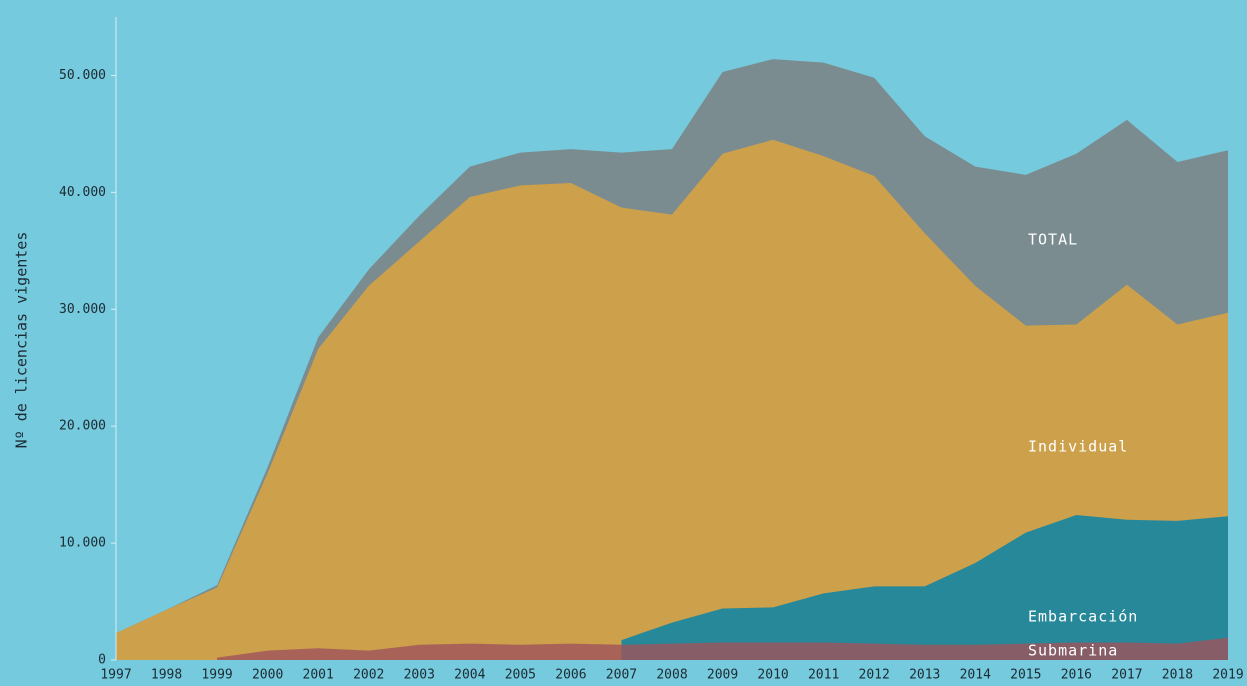  What do you see at coordinates (82, 426) in the screenshot?
I see `y-tick-label: 20.000` at bounding box center [82, 426].